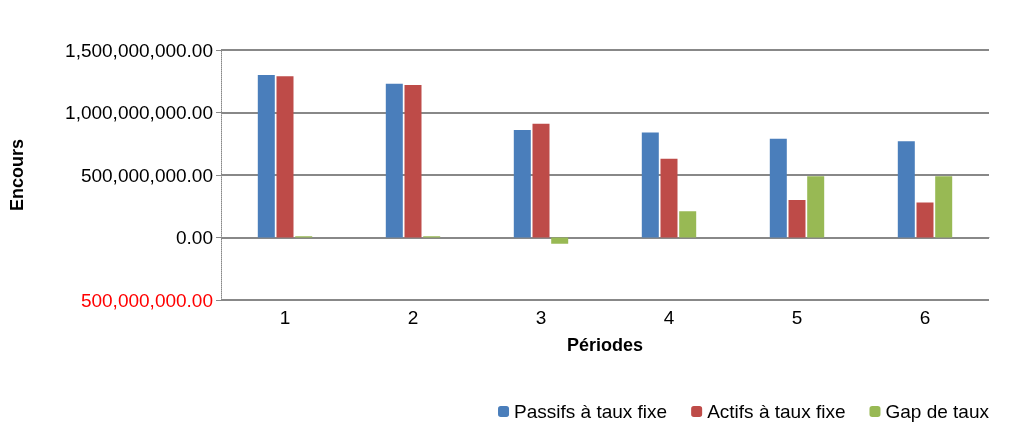  I want to click on legend-label: Actifs à taux fixe, so click(776, 411).